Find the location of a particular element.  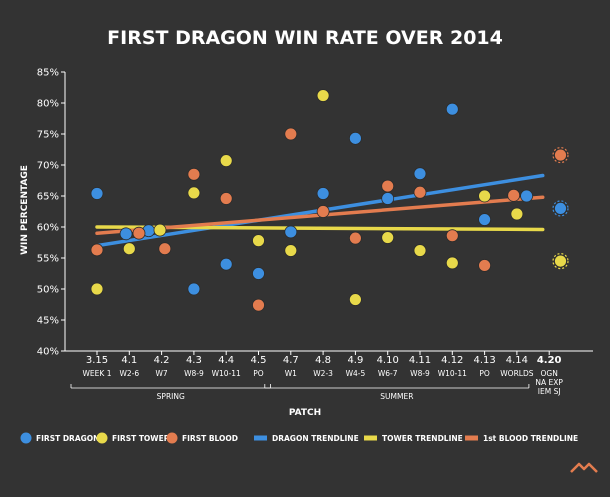

y-axis-label: WIN PERCENTAGE is located at coordinates (25, 210).